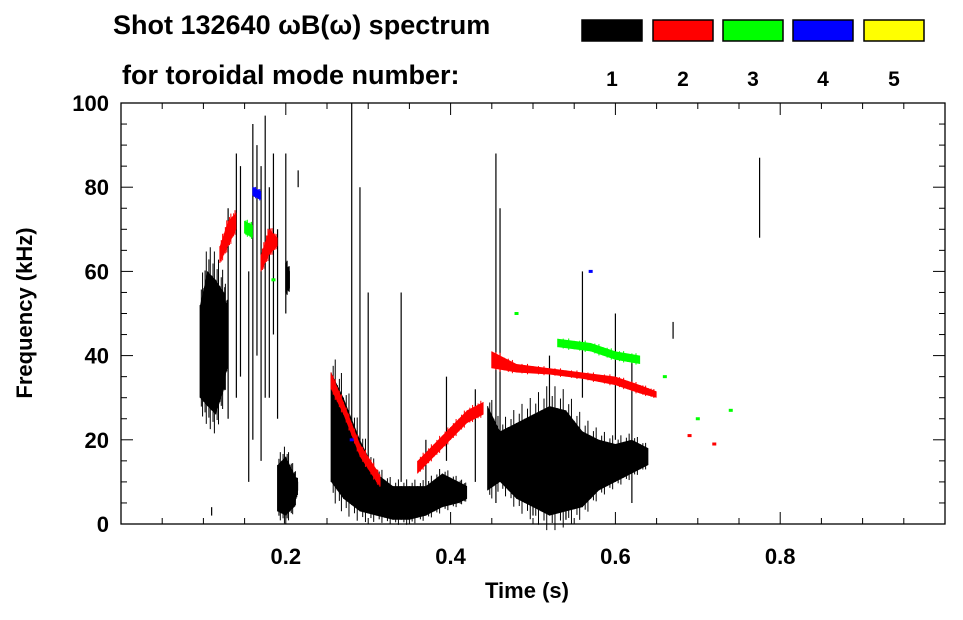 The width and height of the screenshot is (963, 620). What do you see at coordinates (753, 79) in the screenshot?
I see `legend-label-mode-3: 3` at bounding box center [753, 79].